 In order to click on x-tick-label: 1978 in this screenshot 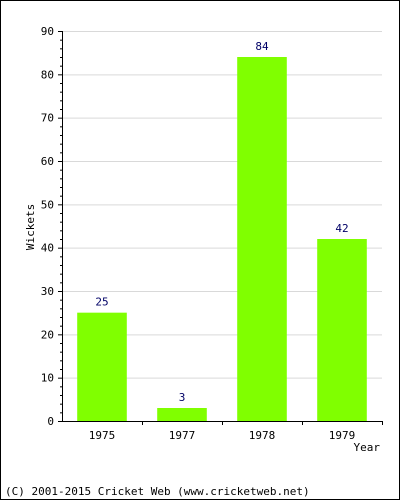, I will do `click(262, 435)`.